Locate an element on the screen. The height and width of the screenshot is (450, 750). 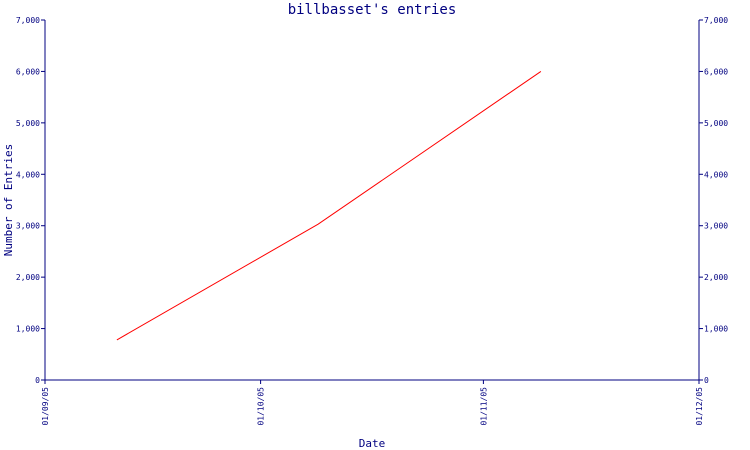
x-tick-label: 01/12/05 is located at coordinates (699, 406).